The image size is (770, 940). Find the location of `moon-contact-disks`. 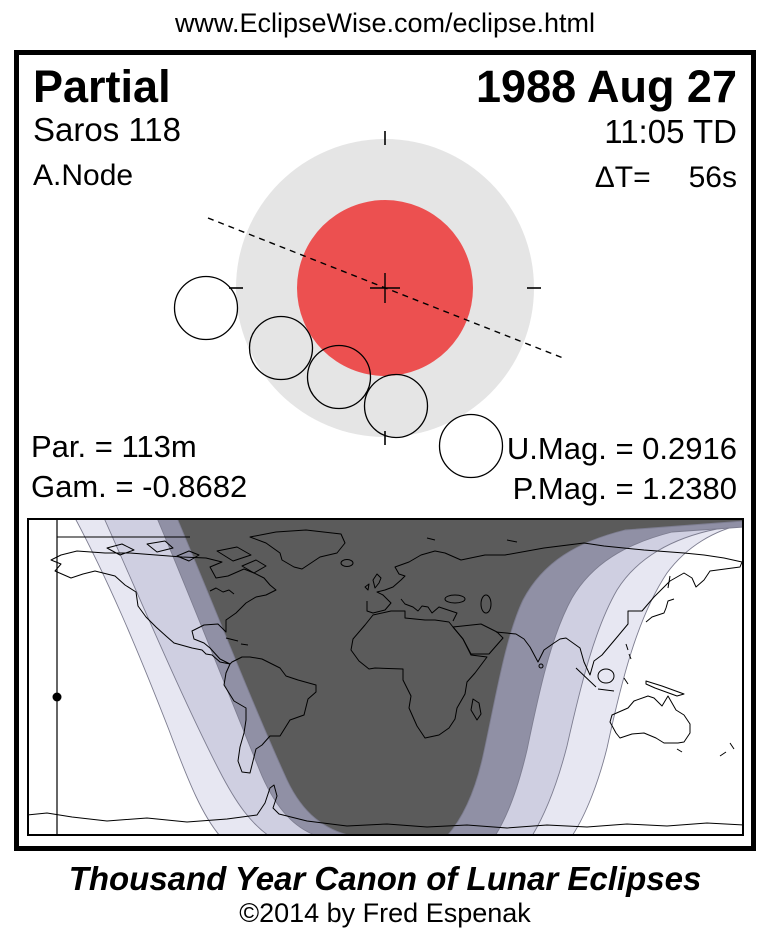

moon-contact-disks is located at coordinates (338, 377).